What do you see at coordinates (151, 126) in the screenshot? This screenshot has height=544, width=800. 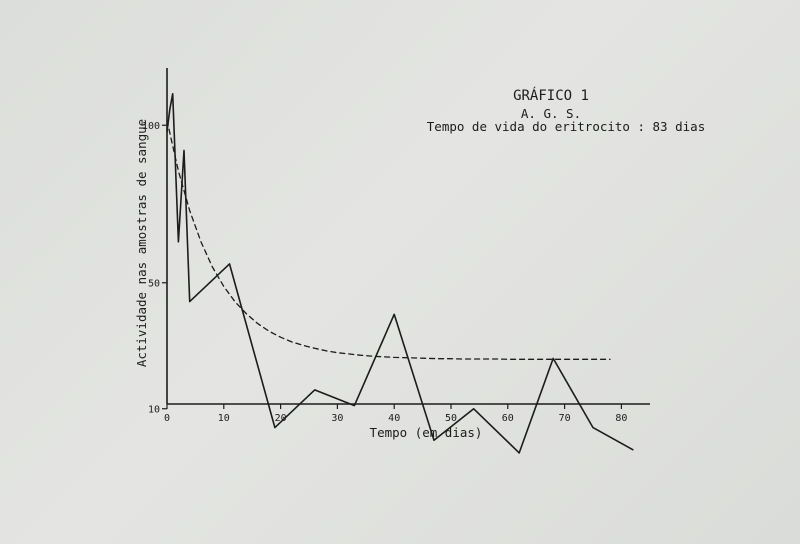 I see `y-tick-label: 100` at bounding box center [151, 126].